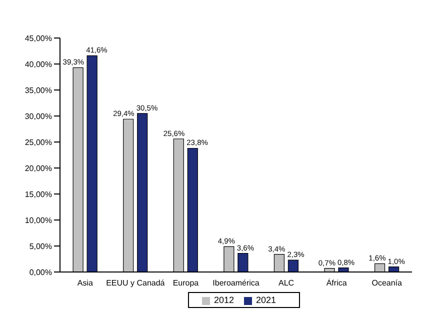 The image size is (426, 320). Describe the element at coordinates (286, 283) in the screenshot. I see `x-tick-label: ALC` at that location.